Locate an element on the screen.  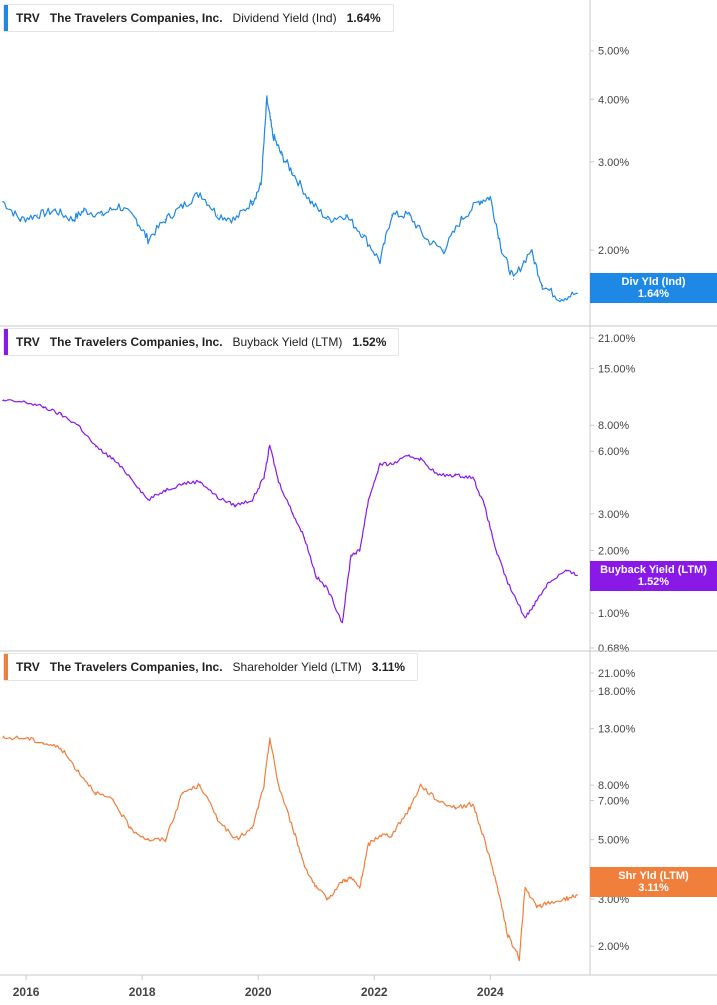
badge-value: 1.52% is located at coordinates (653, 582).